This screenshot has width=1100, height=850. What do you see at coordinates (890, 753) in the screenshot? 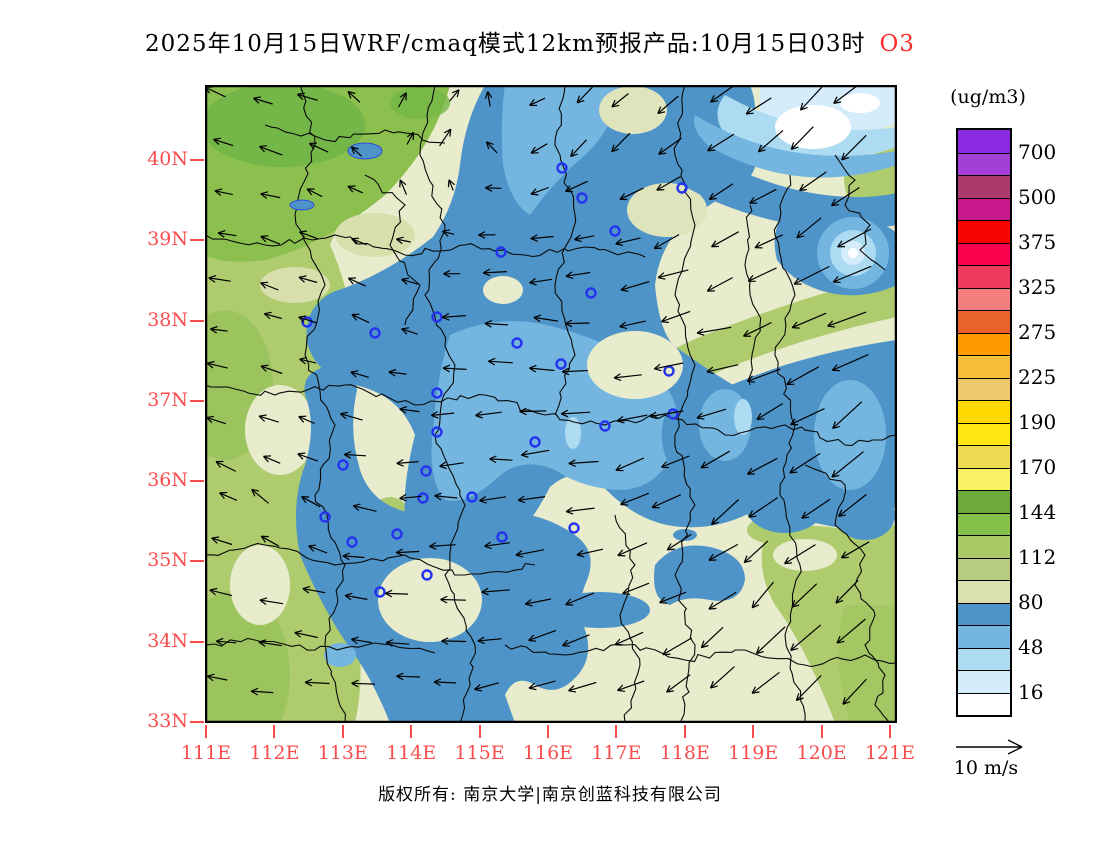
I see `lon-label-121E: 121E` at bounding box center [890, 753].